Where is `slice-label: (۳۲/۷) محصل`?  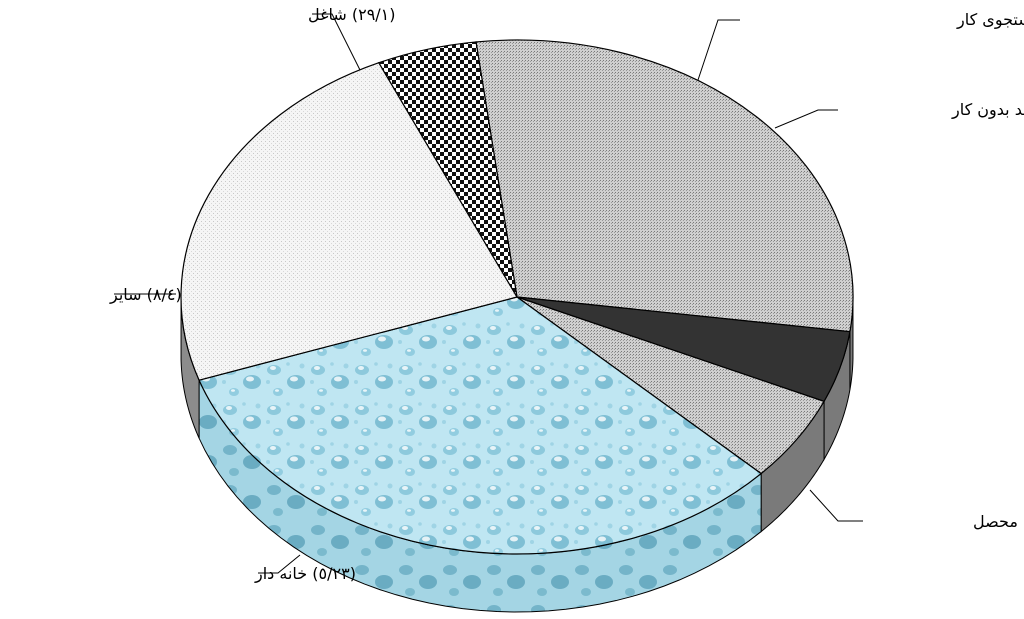
slice-label: (۳۲/۷) محصل is located at coordinates (998, 521).